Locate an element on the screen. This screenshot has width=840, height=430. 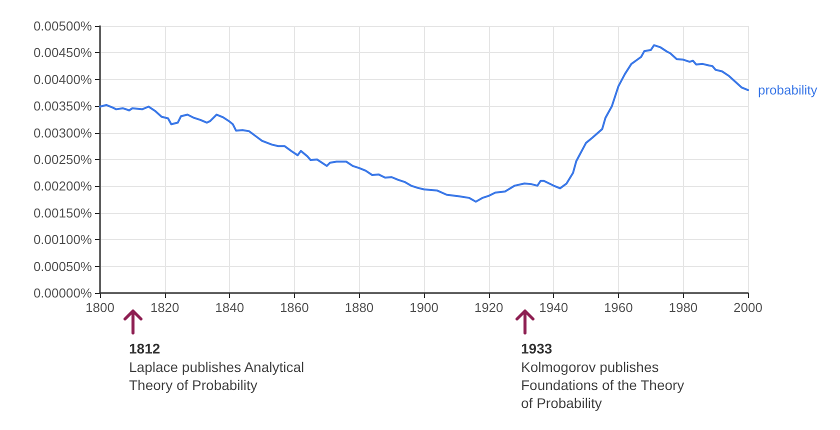
y-tick-label: 0.00500% is located at coordinates (62, 26).